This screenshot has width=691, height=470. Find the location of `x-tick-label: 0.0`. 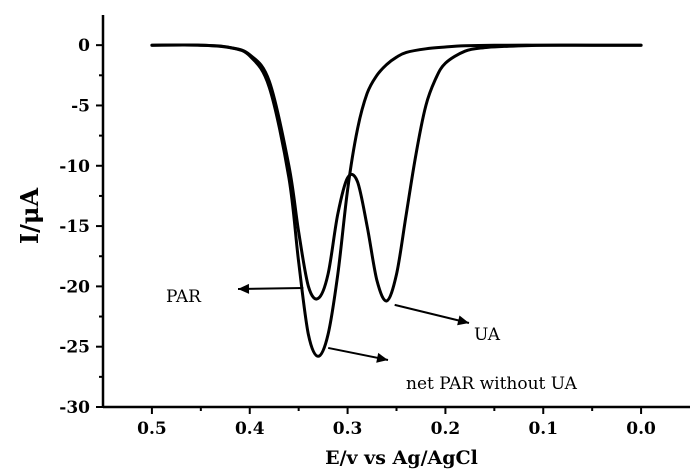

x-tick-label: 0.0 is located at coordinates (641, 429).